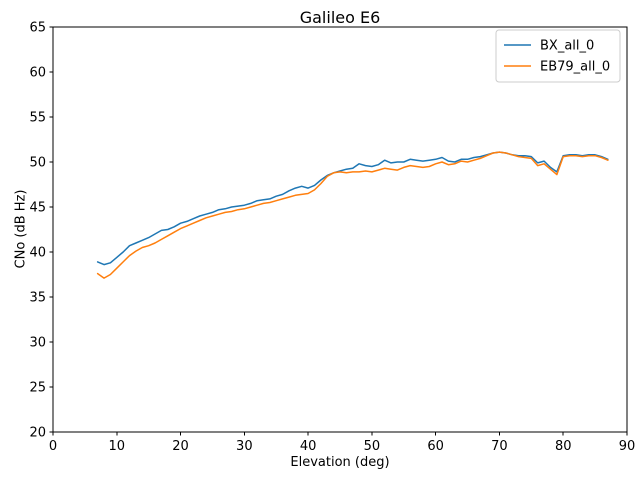 Image resolution: width=640 pixels, height=480 pixels. I want to click on y-tick-label: 55, so click(37, 118).